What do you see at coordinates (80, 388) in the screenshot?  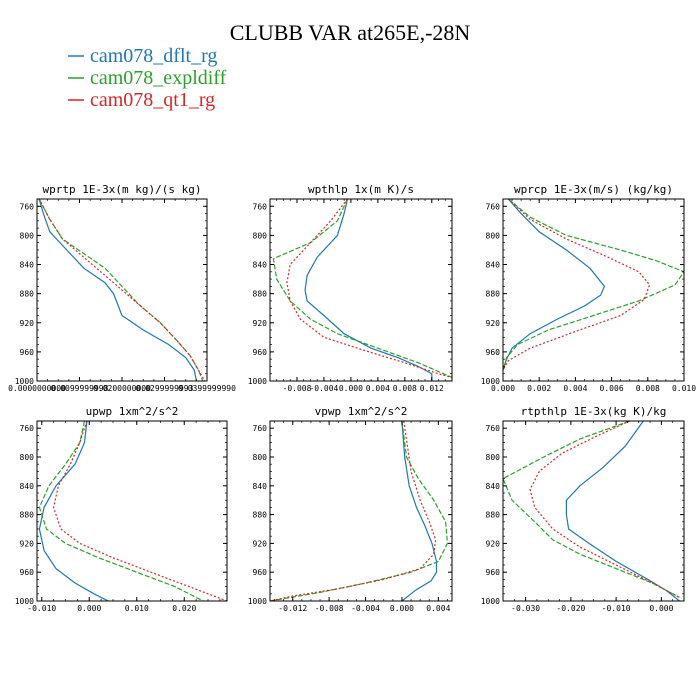 I see `x-tick-label: 0.0099999998` at bounding box center [80, 388].